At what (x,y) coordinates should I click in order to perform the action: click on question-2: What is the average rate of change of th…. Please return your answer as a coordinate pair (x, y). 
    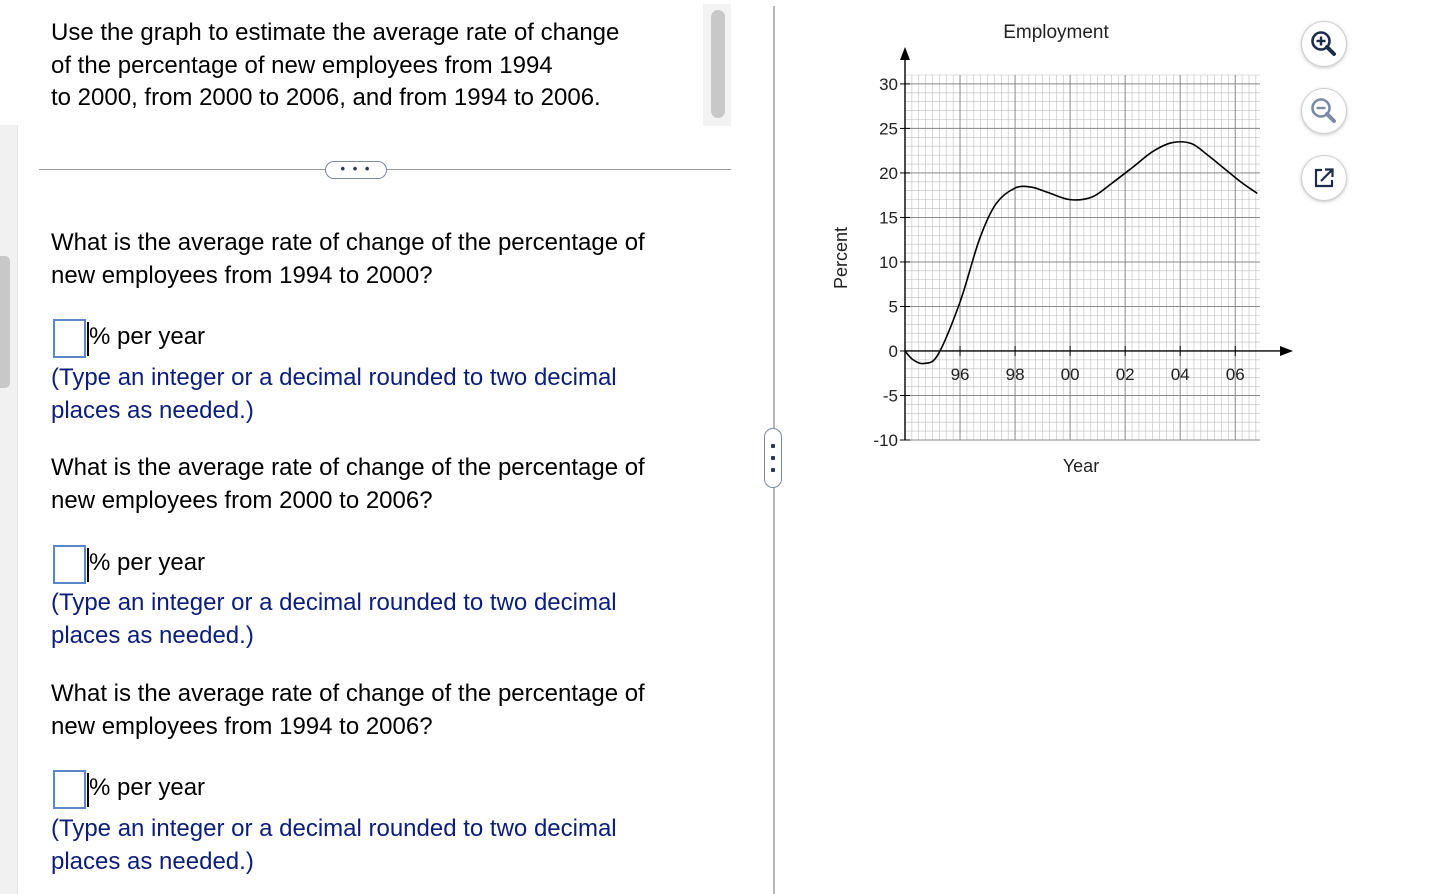
    Looking at the image, I should click on (381, 484).